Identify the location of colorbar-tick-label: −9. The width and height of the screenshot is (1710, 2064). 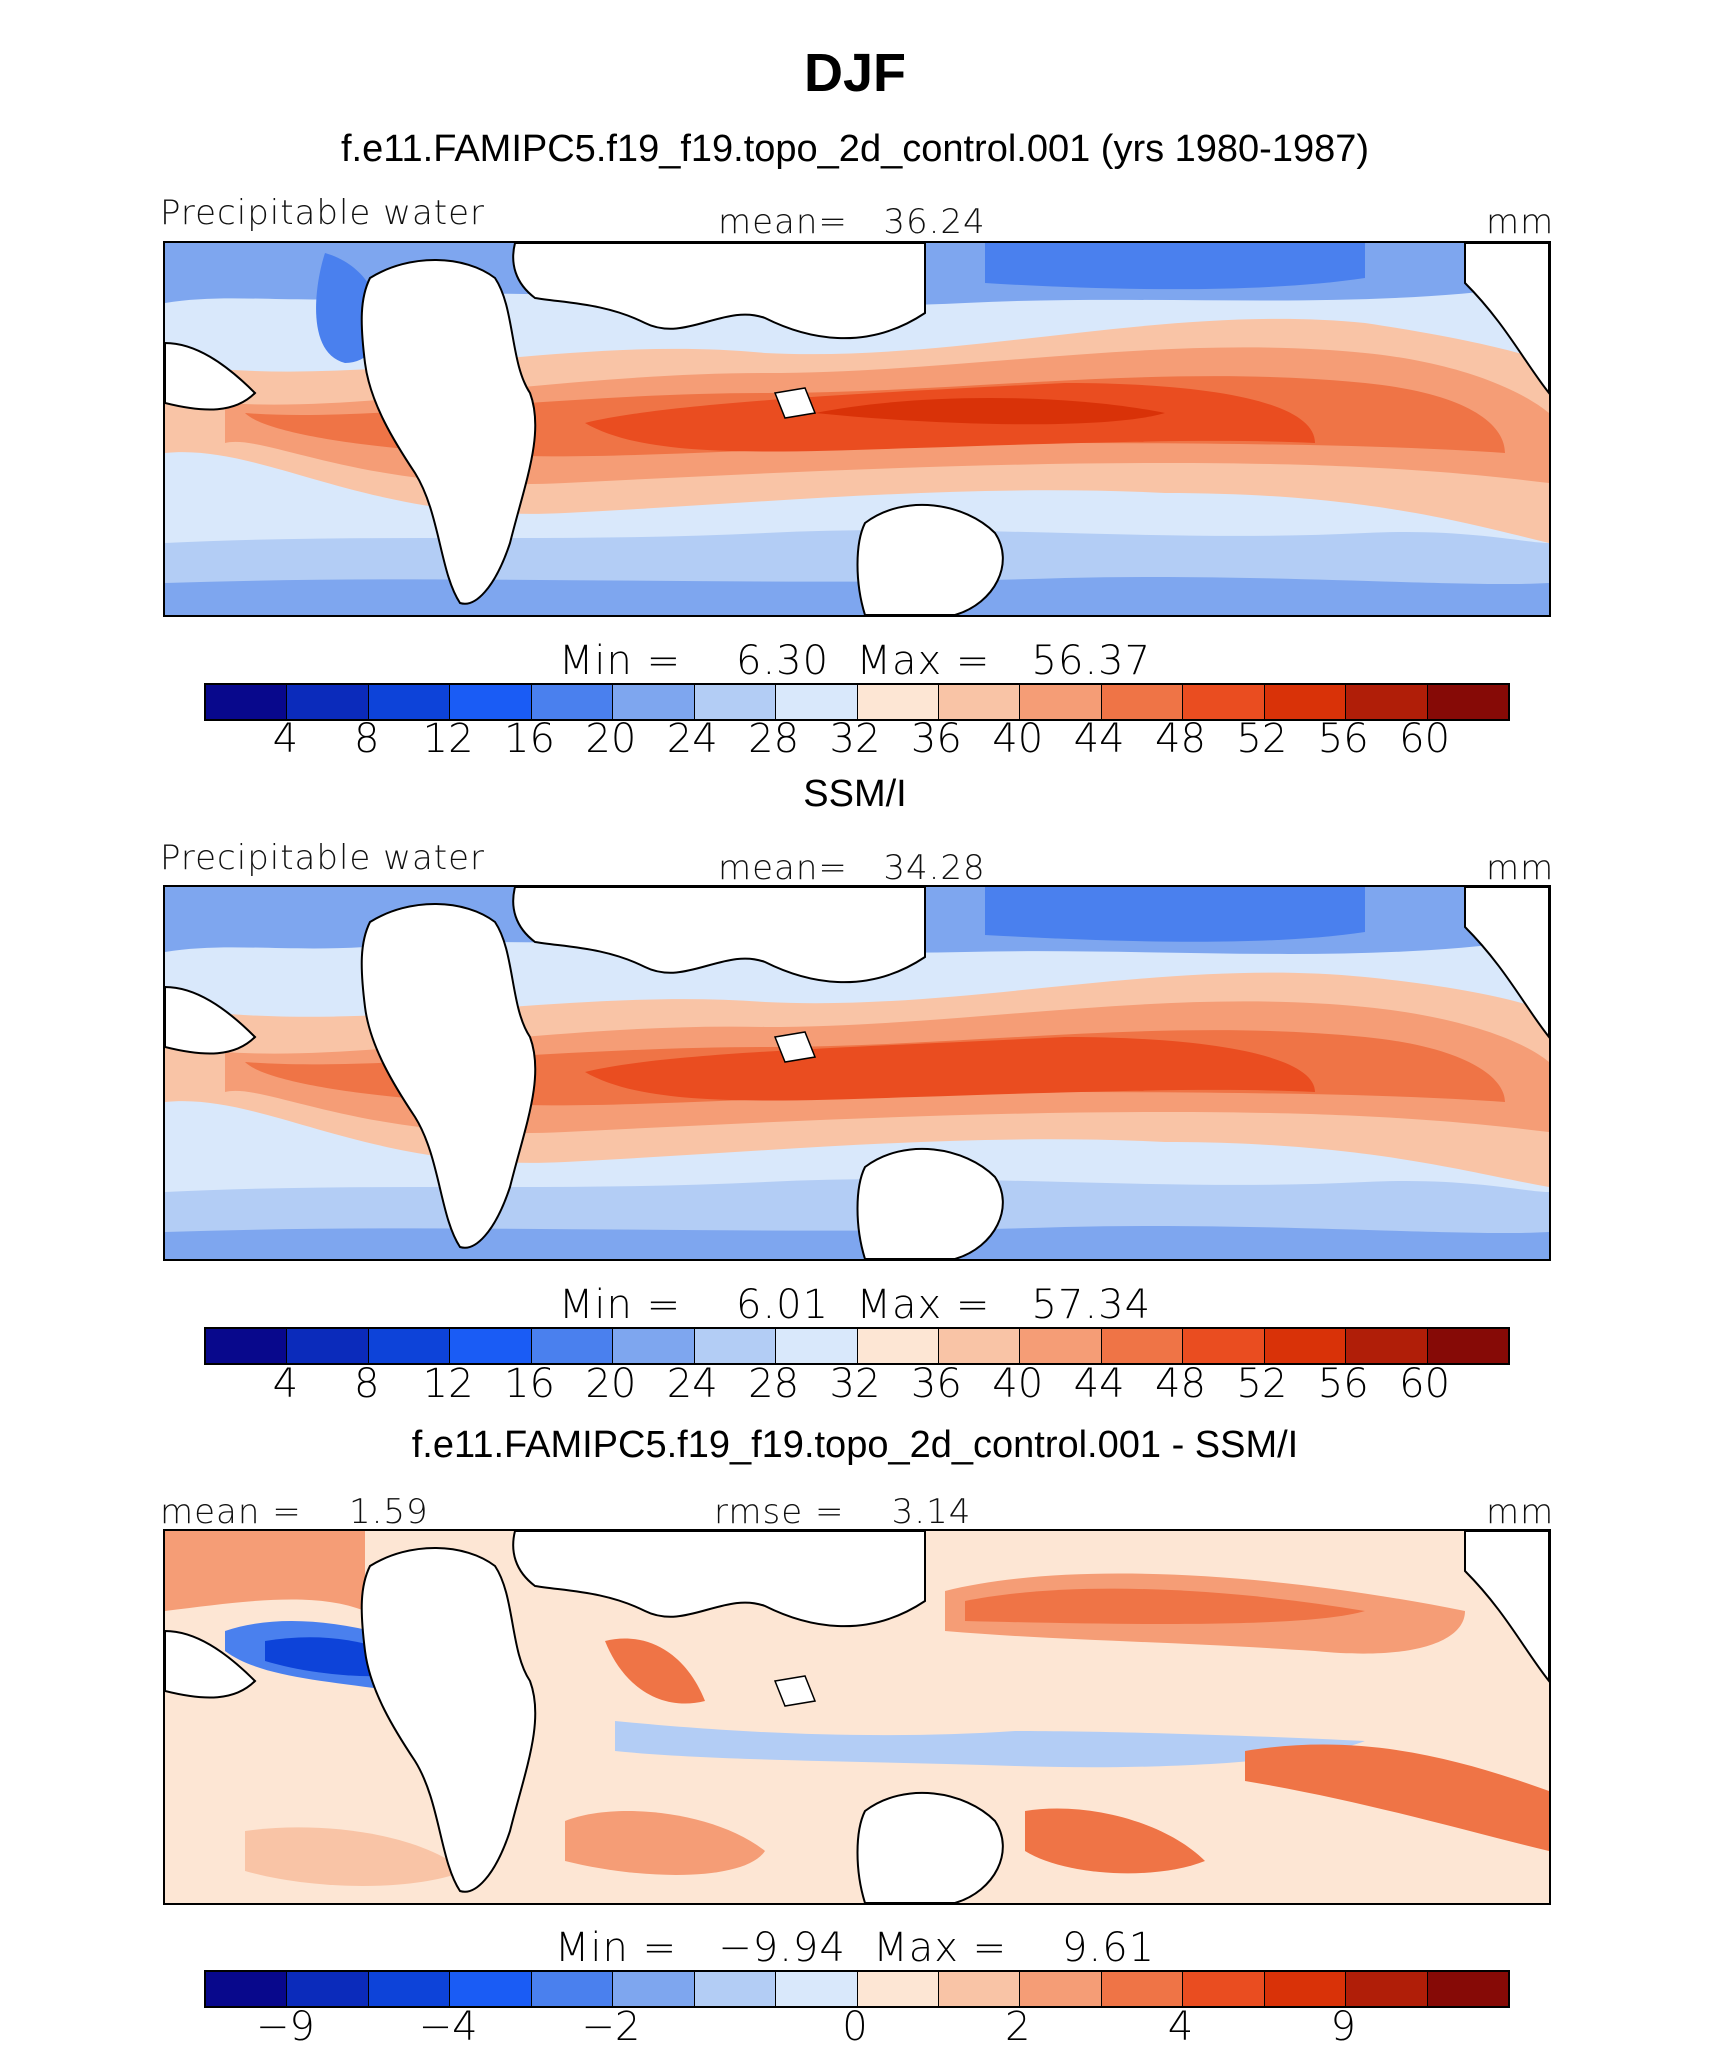
(285, 2027).